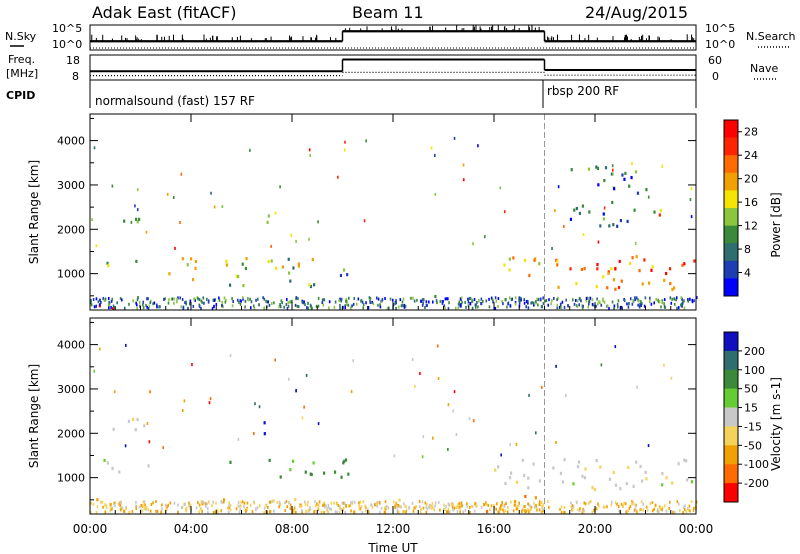 This screenshot has height=554, width=800. Describe the element at coordinates (175, 101) in the screenshot. I see `cpid-segment-1: normalsound (fast) 157 RF` at that location.